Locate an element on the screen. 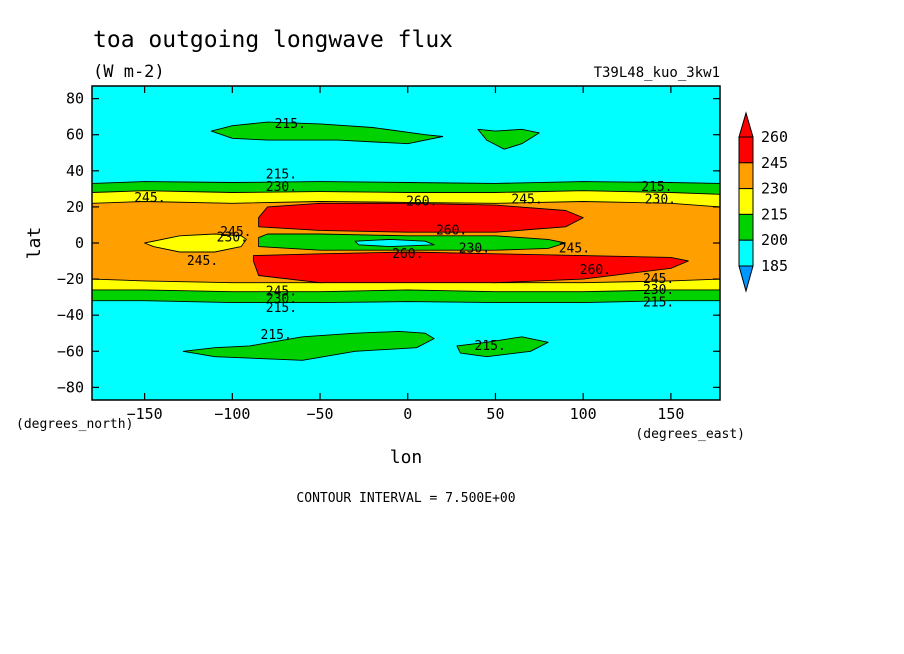 Image resolution: width=904 pixels, height=654 pixels. chart-units: (W m-2) is located at coordinates (129, 72).